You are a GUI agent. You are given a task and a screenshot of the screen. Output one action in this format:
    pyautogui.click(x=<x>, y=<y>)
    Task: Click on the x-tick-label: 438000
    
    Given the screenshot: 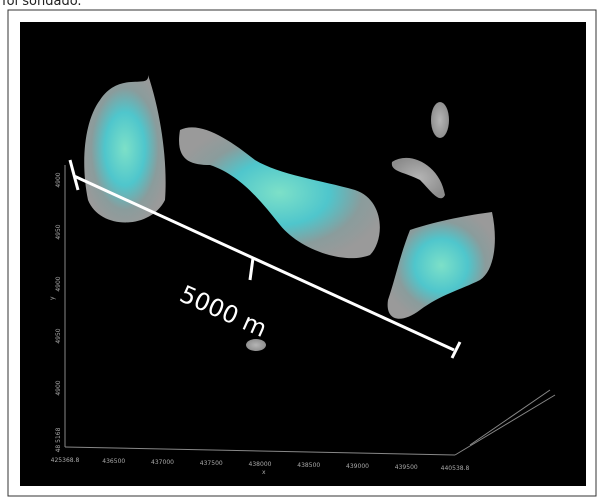 What is the action you would take?
    pyautogui.click(x=260, y=464)
    